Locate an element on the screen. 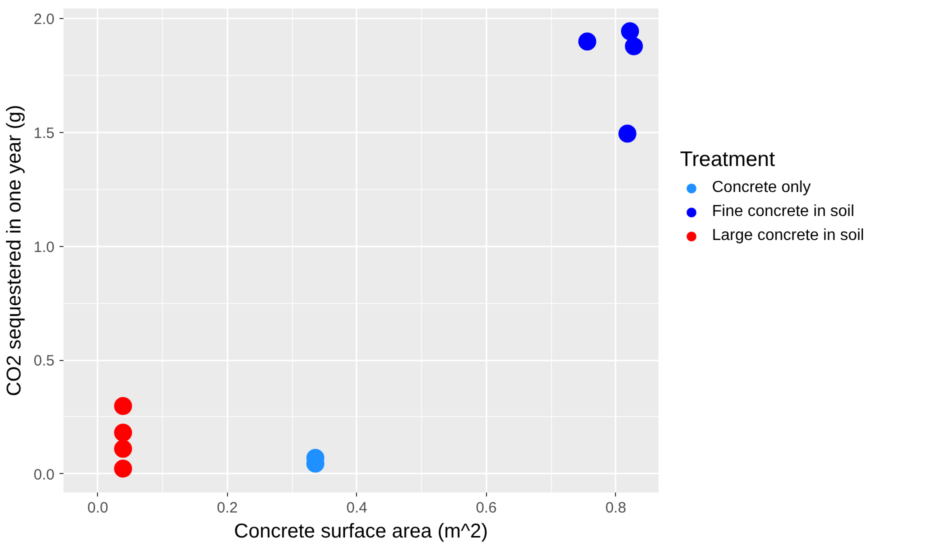  legend-title: Treatment is located at coordinates (728, 160).